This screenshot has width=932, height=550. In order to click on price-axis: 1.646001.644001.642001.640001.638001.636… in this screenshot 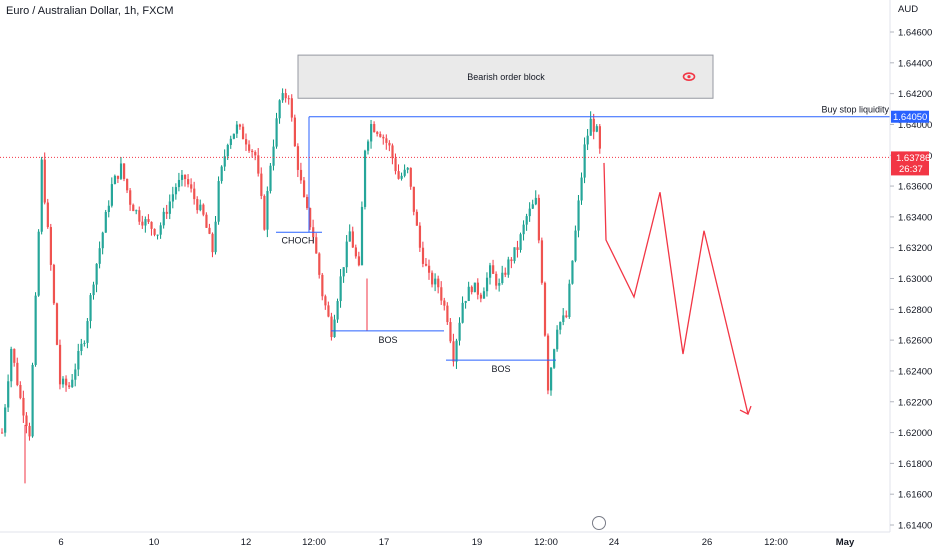, I will do `click(910, 266)`.